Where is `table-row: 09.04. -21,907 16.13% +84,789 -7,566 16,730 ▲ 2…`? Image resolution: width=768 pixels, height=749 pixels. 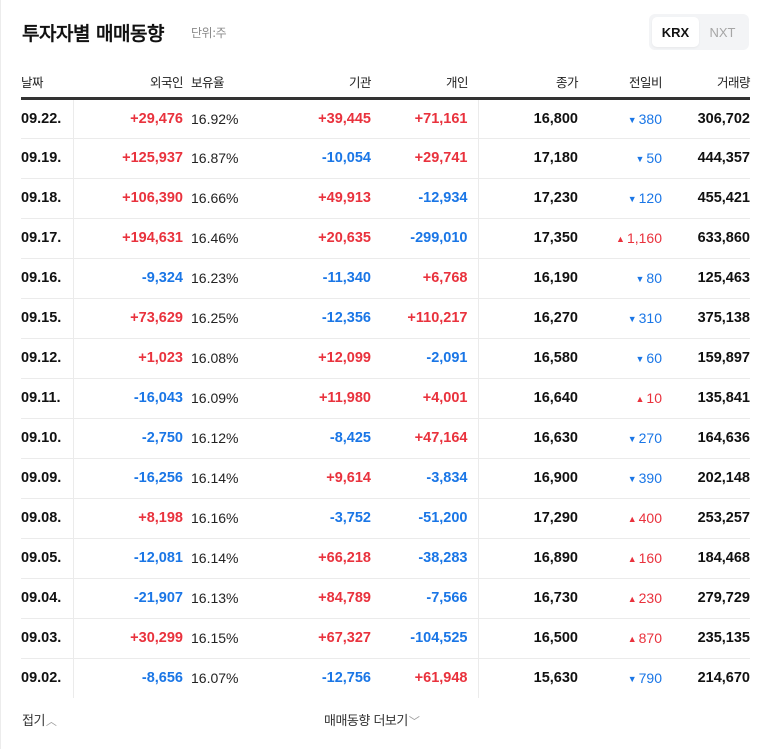 table-row: 09.04. -21,907 16.13% +84,789 -7,566 16,730 ▲ 2… is located at coordinates (385, 598).